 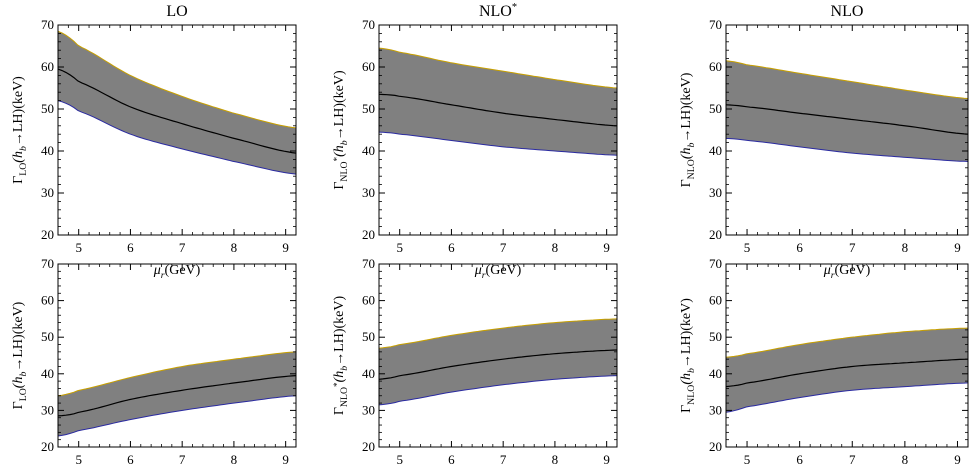 I want to click on chart-panel-4: 20304050607056789μΛ(GeV)ΓLO(hb→LH)(keV), so click(x=154, y=366).